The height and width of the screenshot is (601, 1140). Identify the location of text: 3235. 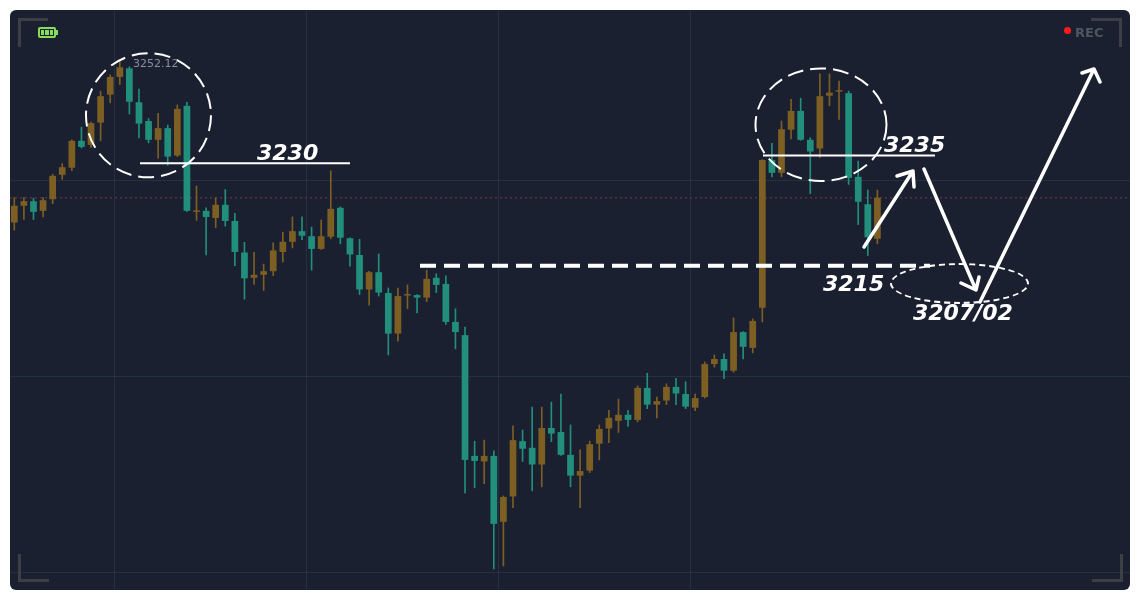
(915, 144).